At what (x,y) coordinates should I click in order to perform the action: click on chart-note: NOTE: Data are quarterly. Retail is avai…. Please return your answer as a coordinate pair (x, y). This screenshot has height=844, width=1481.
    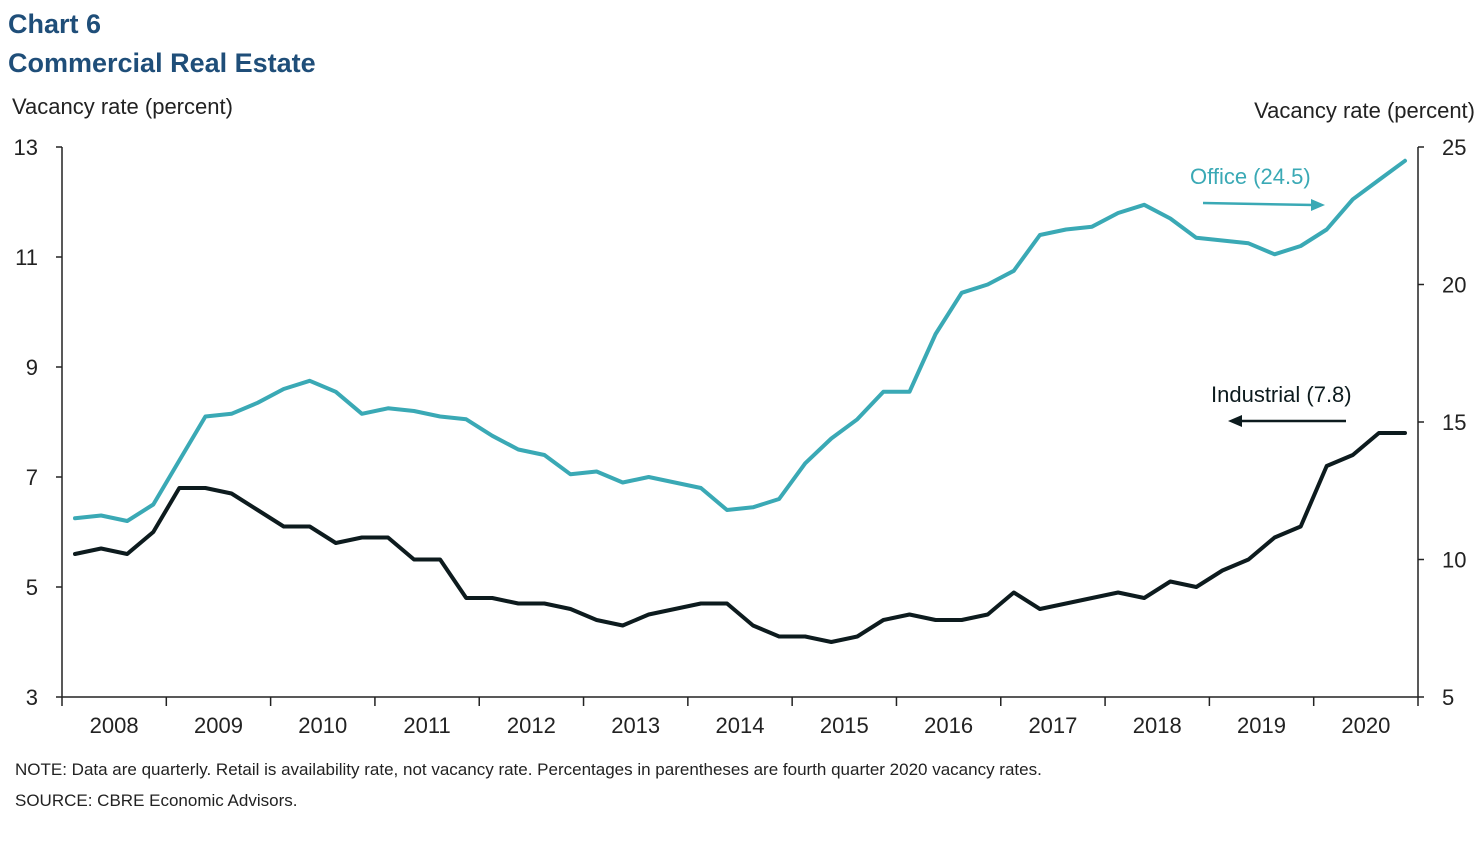
    Looking at the image, I should click on (528, 769).